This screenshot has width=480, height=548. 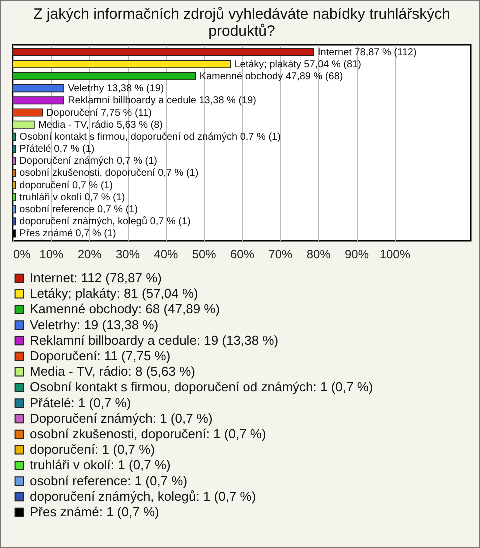 What do you see at coordinates (242, 23) in the screenshot?
I see `chart-title: Z jakých informačních zdrojů vyhledáváte nabídky truhlářských produktů?` at bounding box center [242, 23].